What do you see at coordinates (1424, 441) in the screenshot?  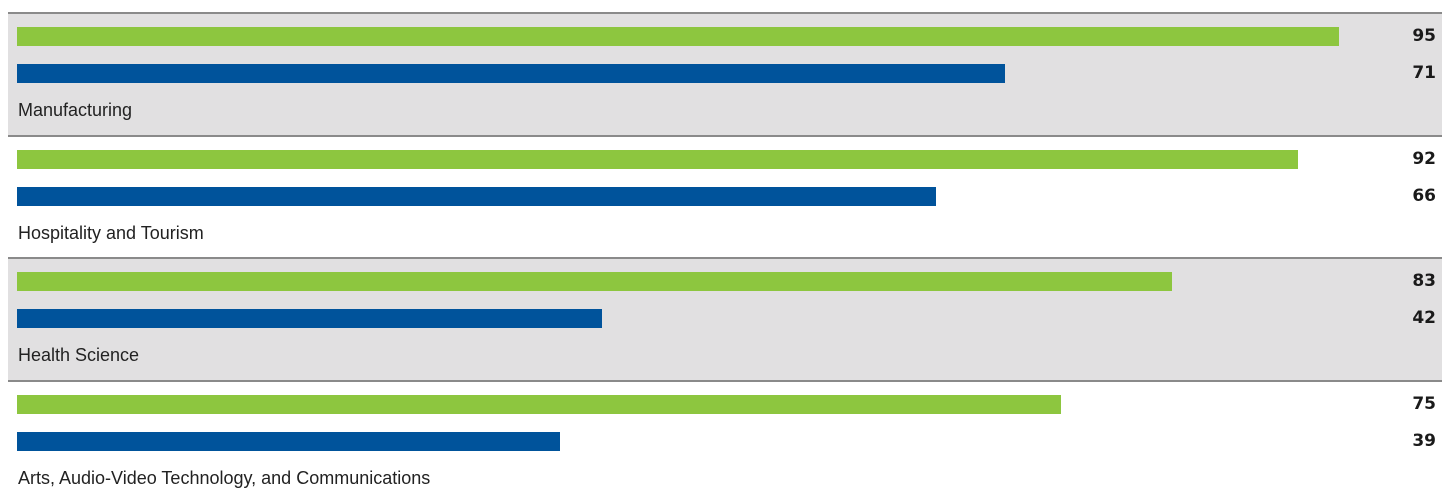 I see `data-label: 39` at bounding box center [1424, 441].